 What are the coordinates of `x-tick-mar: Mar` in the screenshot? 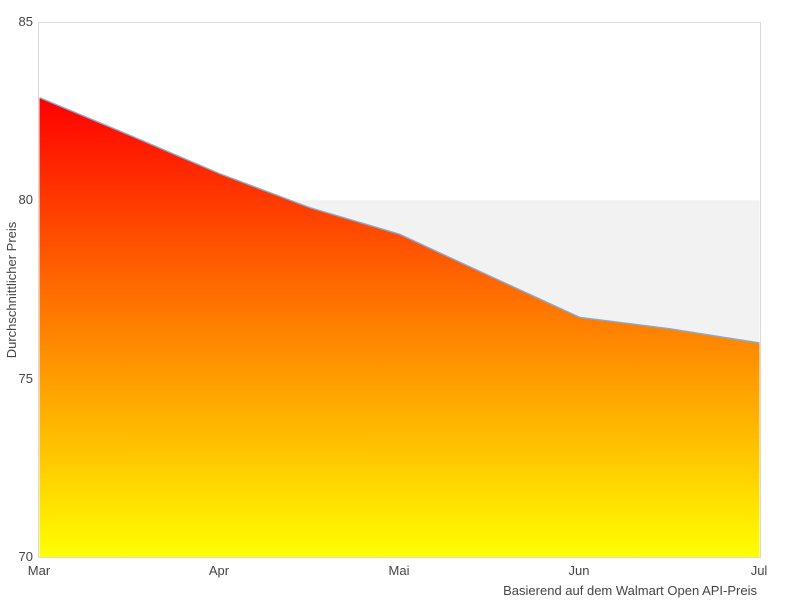 It's located at (39, 570).